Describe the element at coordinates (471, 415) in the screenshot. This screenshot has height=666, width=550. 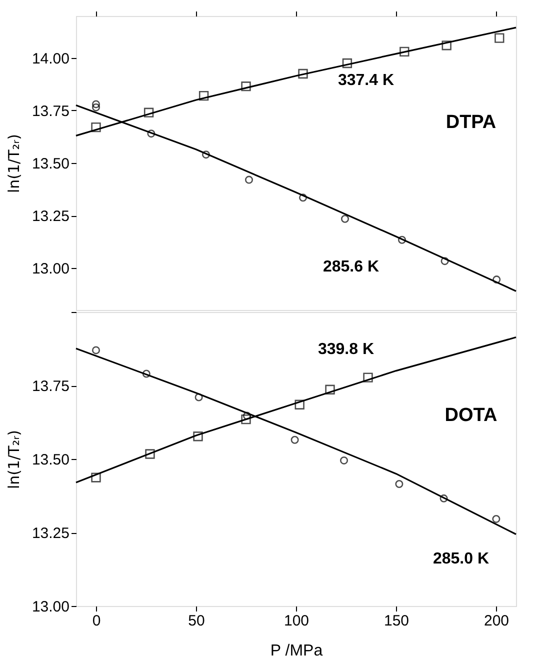
I see `annotation: DOTA` at that location.